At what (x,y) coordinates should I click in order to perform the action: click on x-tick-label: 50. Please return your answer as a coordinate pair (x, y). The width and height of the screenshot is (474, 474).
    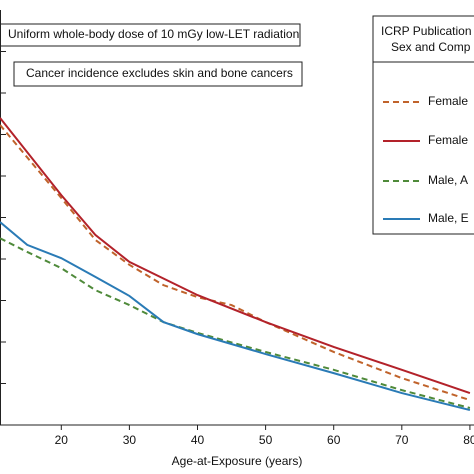
    Looking at the image, I should click on (266, 440).